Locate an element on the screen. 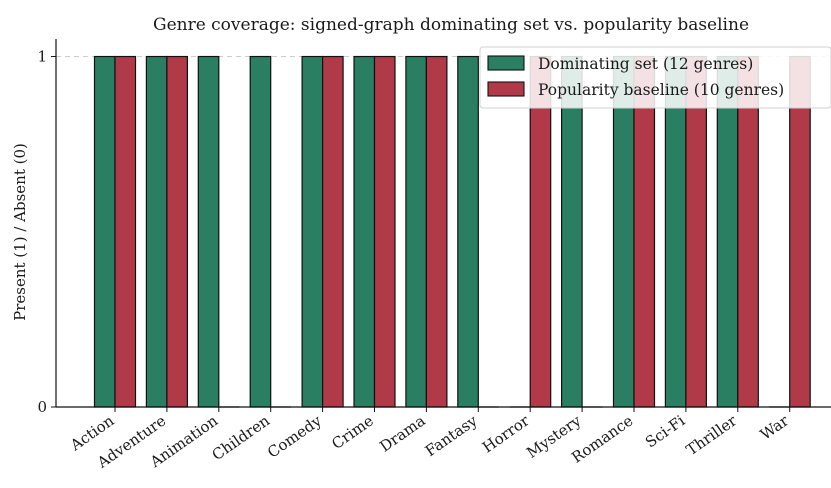 The width and height of the screenshot is (831, 488). bar-popularity-romance is located at coordinates (644, 231).